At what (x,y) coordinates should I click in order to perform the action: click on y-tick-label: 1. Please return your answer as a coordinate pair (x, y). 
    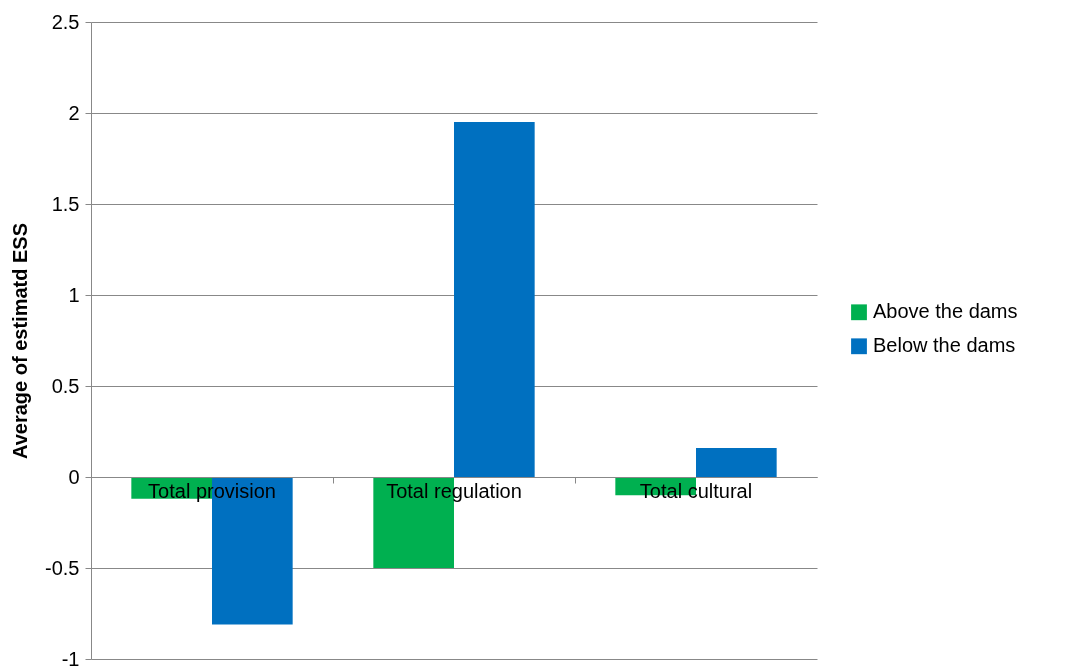
    Looking at the image, I should click on (74, 294).